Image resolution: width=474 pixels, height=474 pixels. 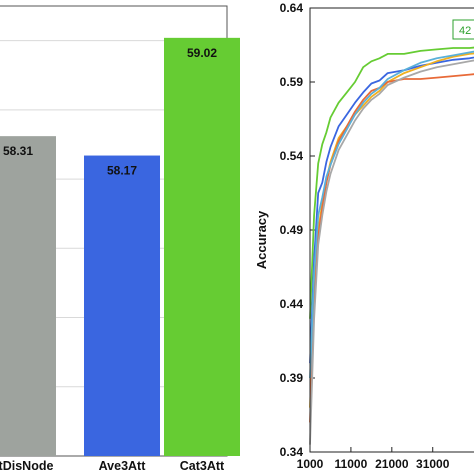 What do you see at coordinates (310, 464) in the screenshot?
I see `x-tick-label: 1000` at bounding box center [310, 464].